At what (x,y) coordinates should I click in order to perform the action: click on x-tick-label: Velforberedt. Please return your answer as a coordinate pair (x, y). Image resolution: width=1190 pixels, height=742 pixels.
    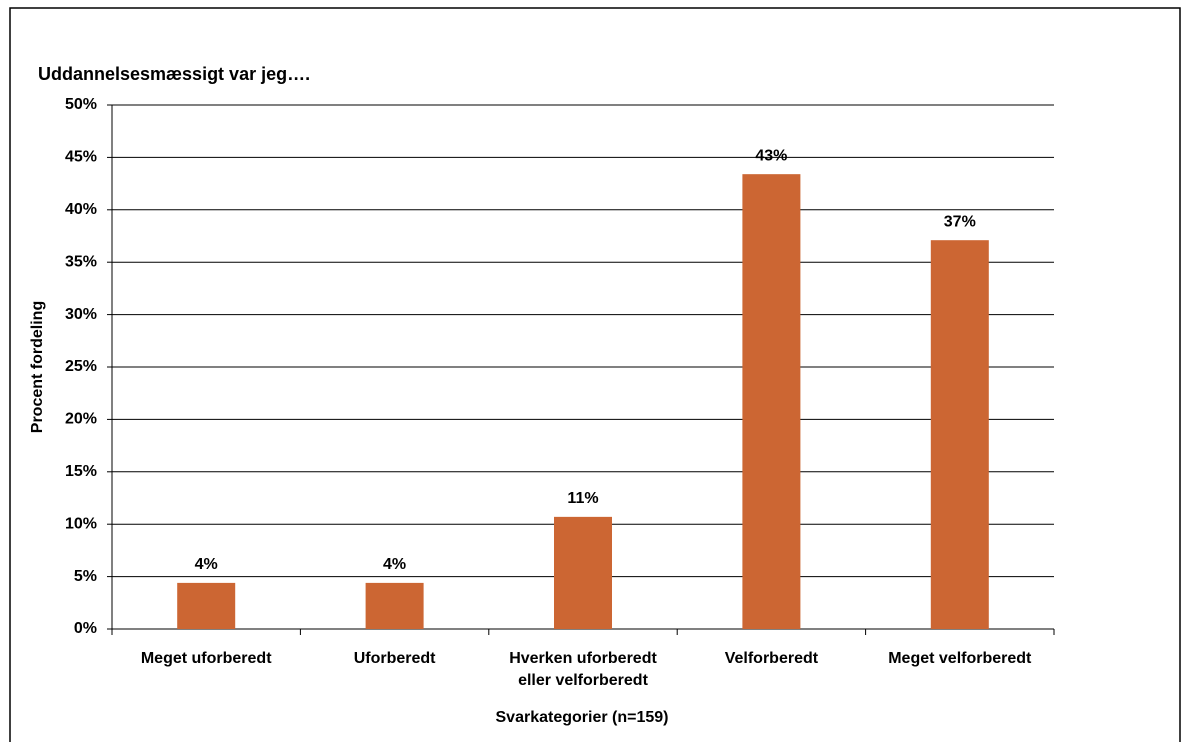
    Looking at the image, I should click on (771, 658).